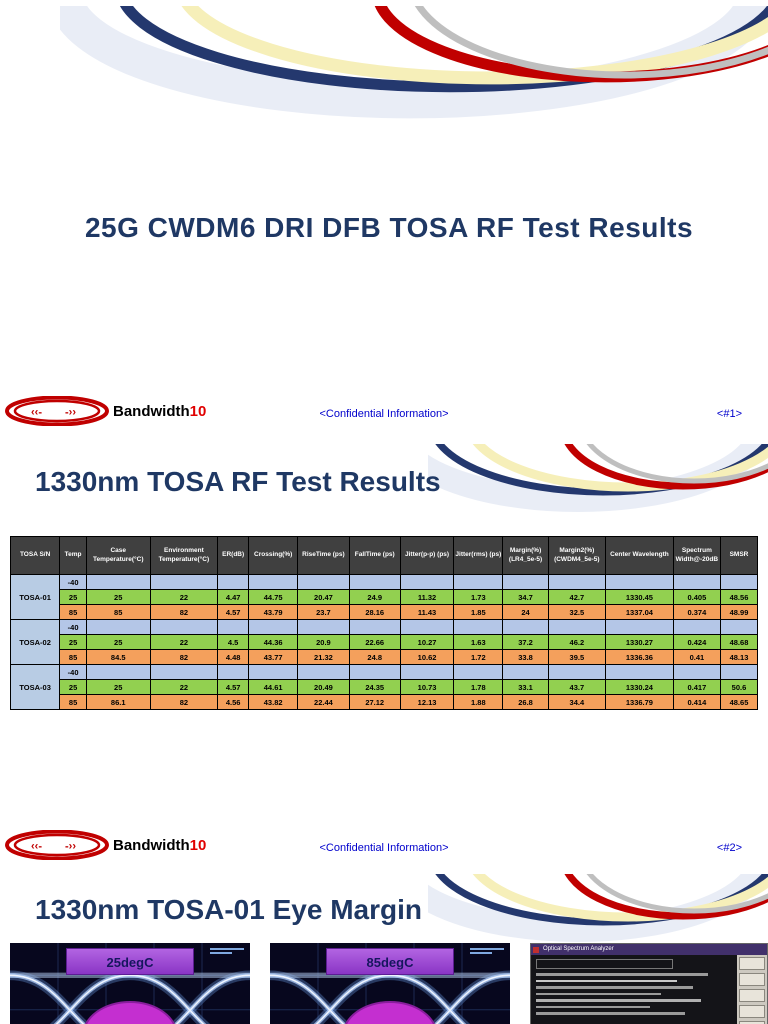 The height and width of the screenshot is (1024, 768). I want to click on eye-pattern-graphic, so click(390, 983).